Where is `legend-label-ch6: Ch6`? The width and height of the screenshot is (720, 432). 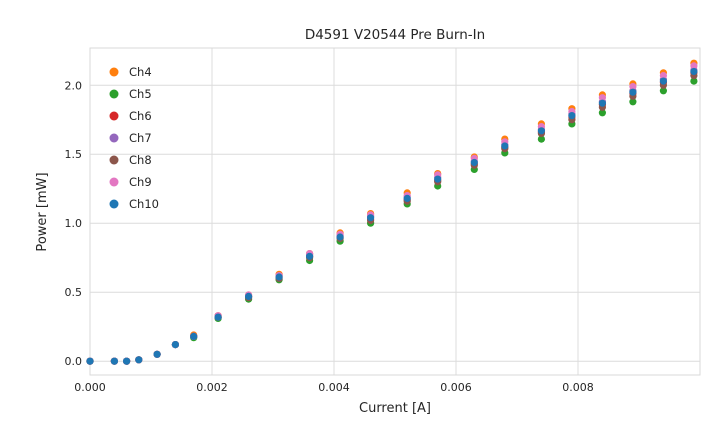
legend-label-ch6: Ch6 is located at coordinates (140, 116).